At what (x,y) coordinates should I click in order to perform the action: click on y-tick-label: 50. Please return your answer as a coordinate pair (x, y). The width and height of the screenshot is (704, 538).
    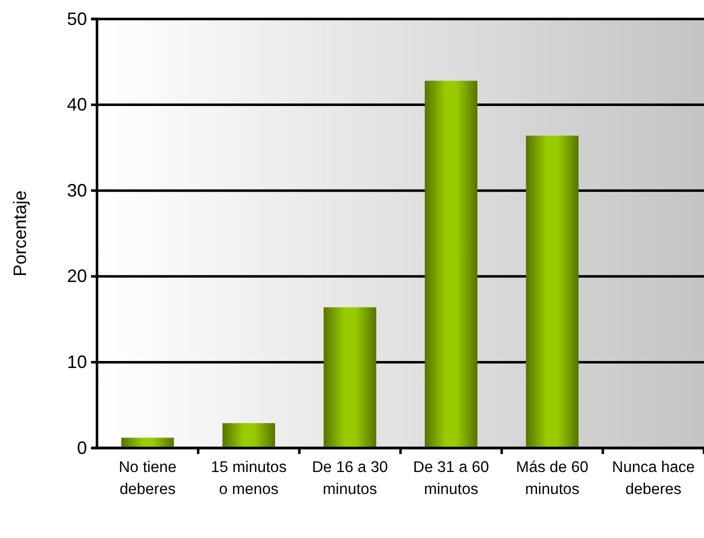
    Looking at the image, I should click on (76, 18).